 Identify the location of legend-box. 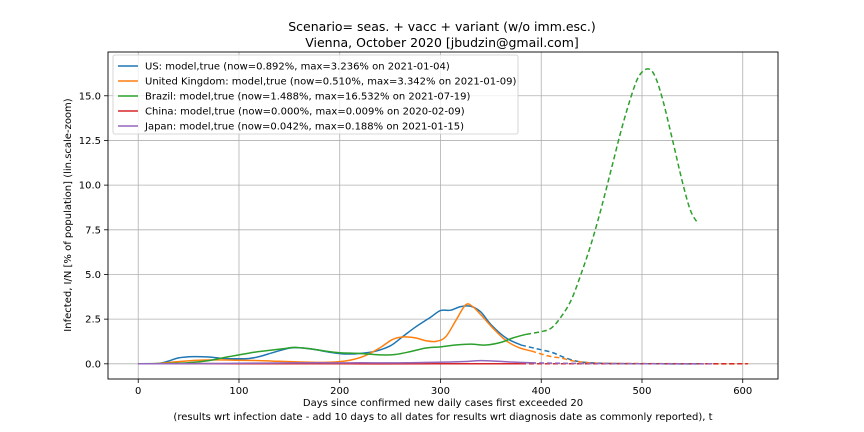
(315, 94).